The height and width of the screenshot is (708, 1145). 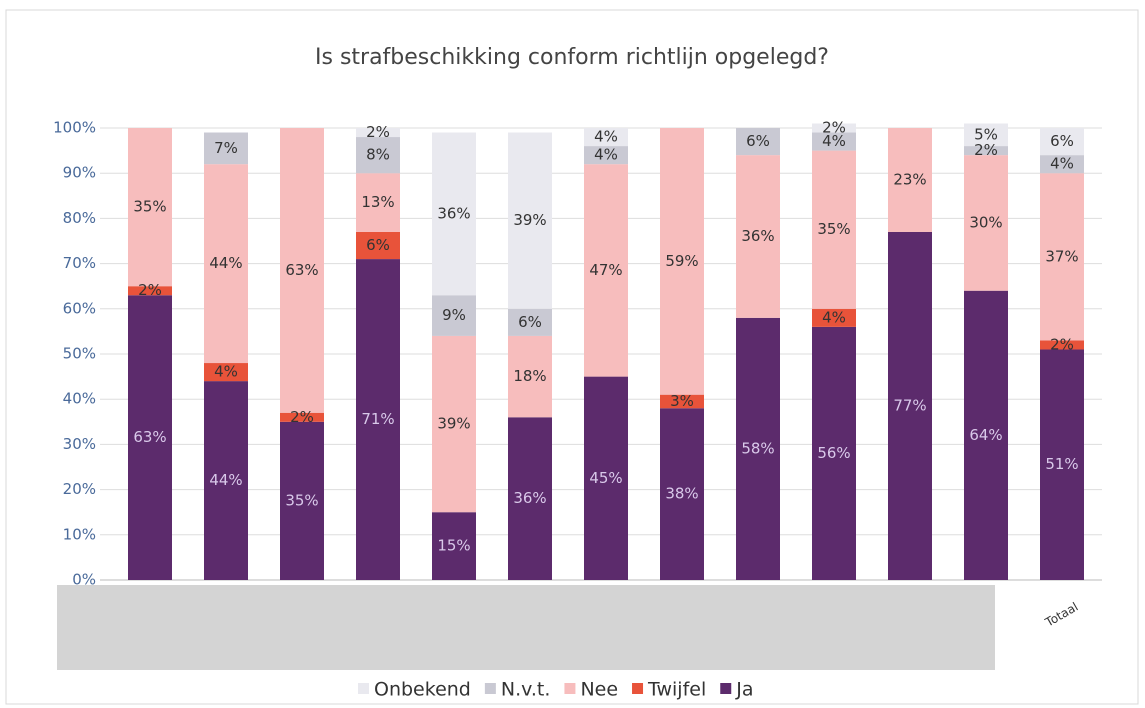 What do you see at coordinates (377, 202) in the screenshot?
I see `data-label: 13%` at bounding box center [377, 202].